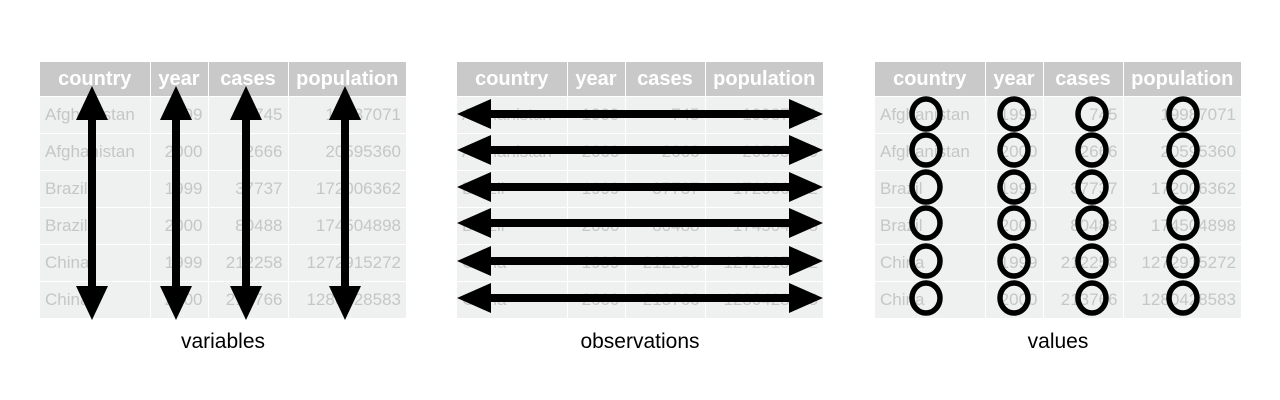 The width and height of the screenshot is (1280, 400). Describe the element at coordinates (640, 341) in the screenshot. I see `observations-caption: observations` at that location.